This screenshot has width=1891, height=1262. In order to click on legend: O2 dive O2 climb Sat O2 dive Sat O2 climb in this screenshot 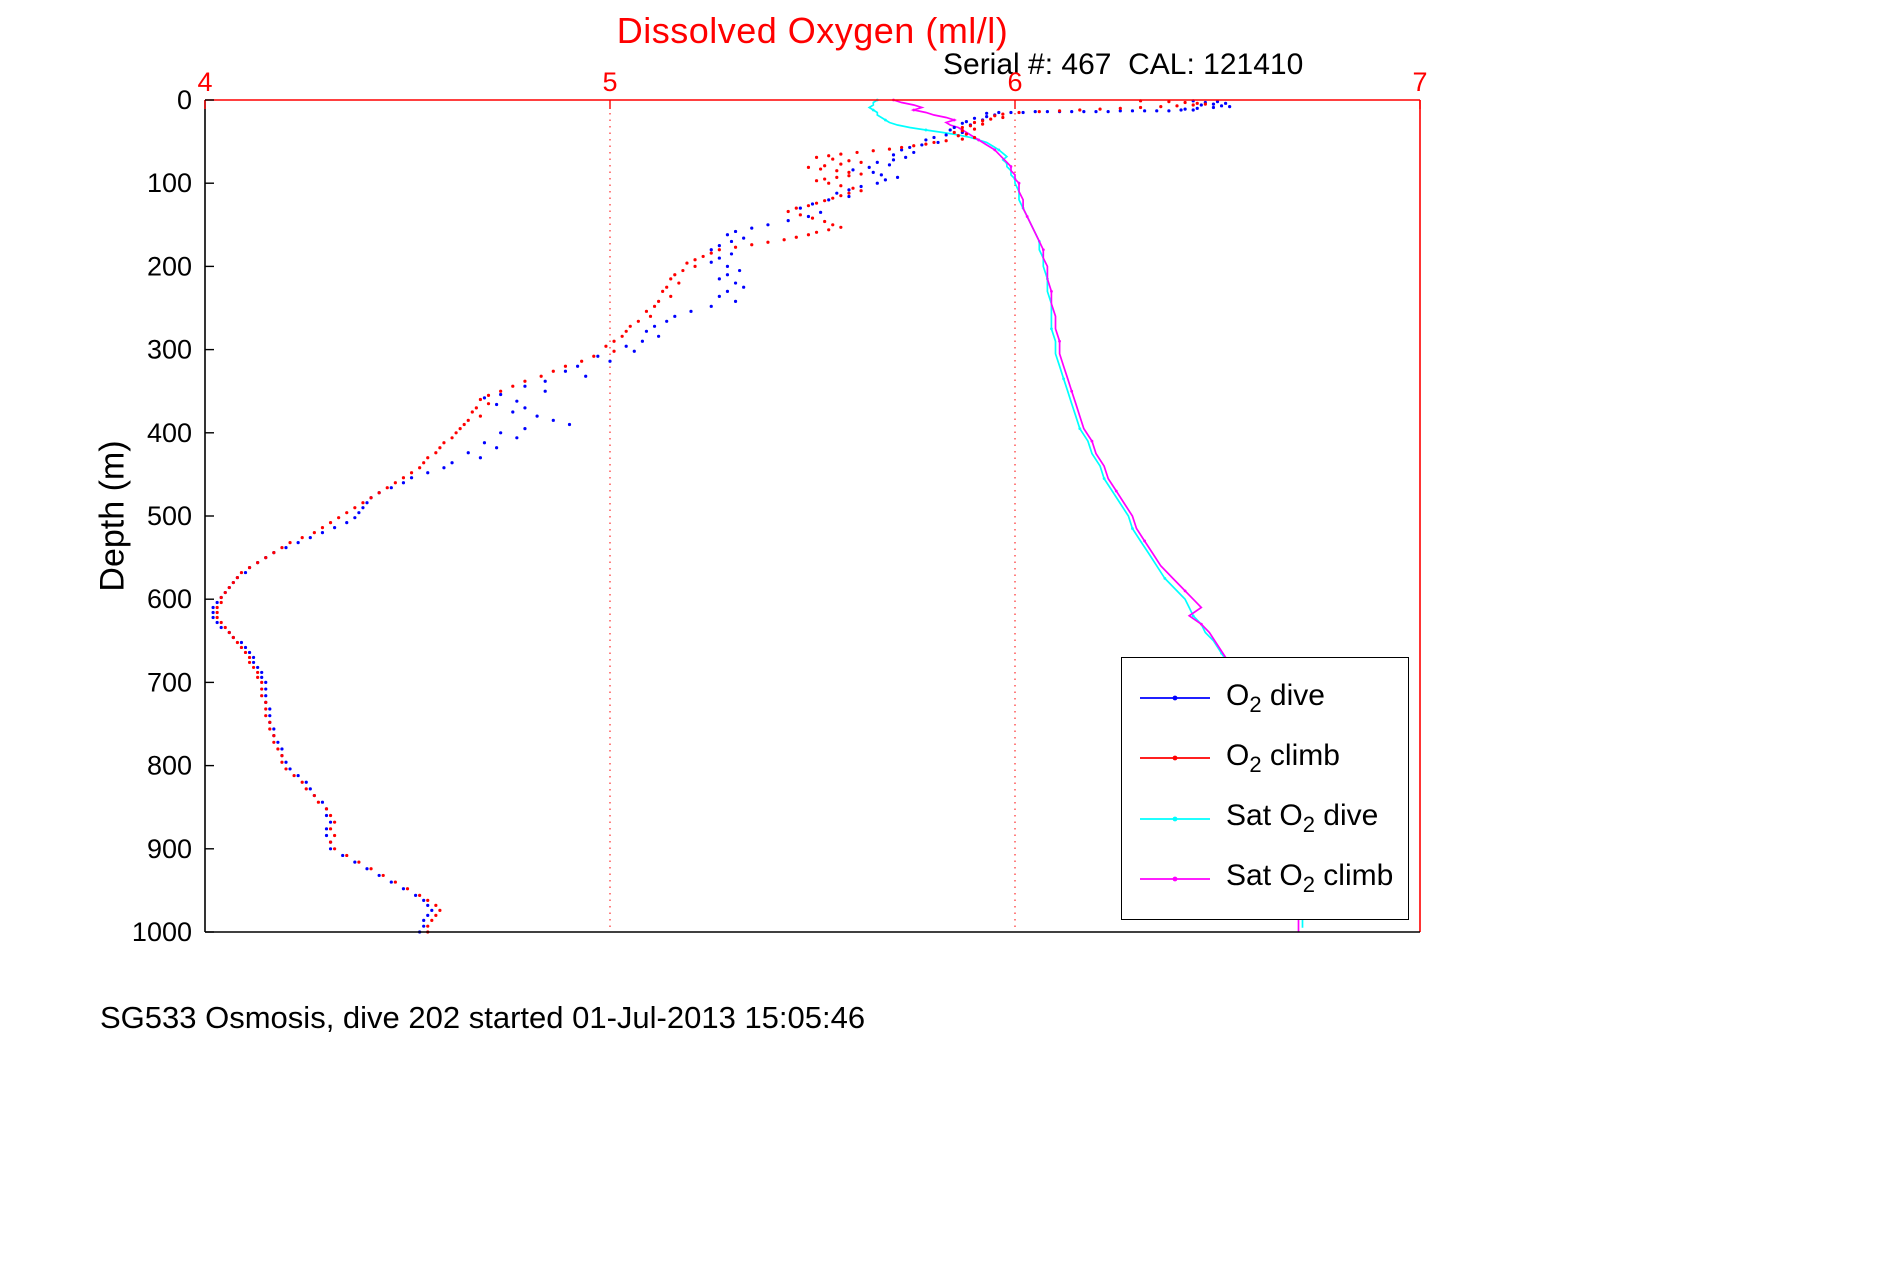, I will do `click(1265, 788)`.